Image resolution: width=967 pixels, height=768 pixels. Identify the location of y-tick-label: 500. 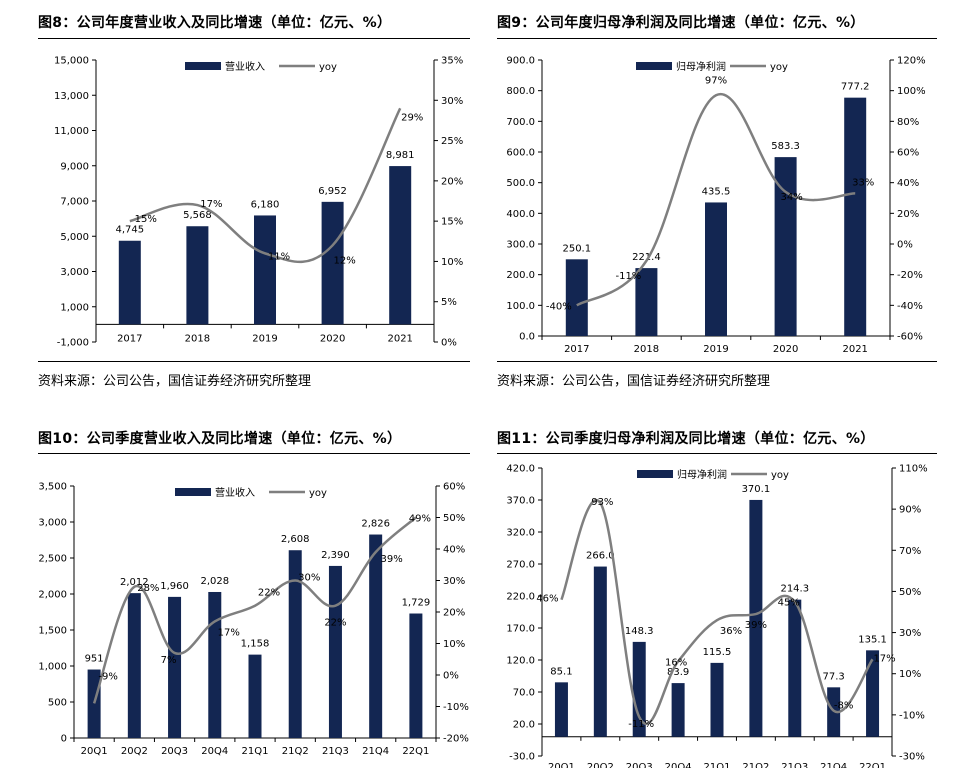
(57, 703).